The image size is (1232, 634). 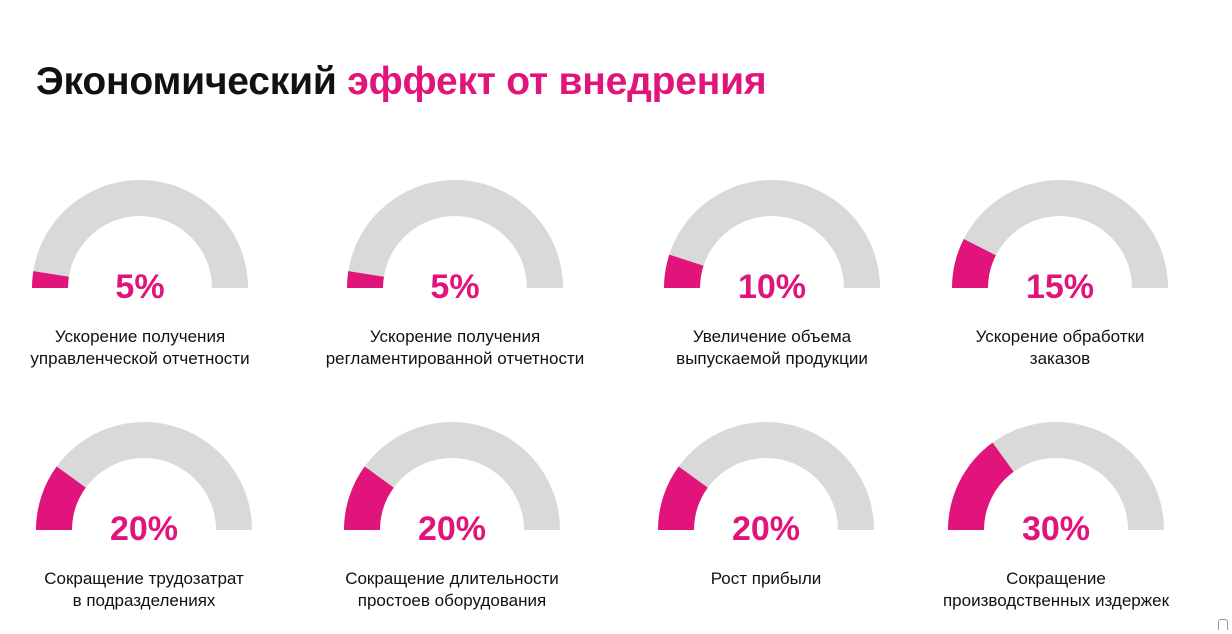 I want to click on gauge-value-4: 15%, so click(x=1060, y=287).